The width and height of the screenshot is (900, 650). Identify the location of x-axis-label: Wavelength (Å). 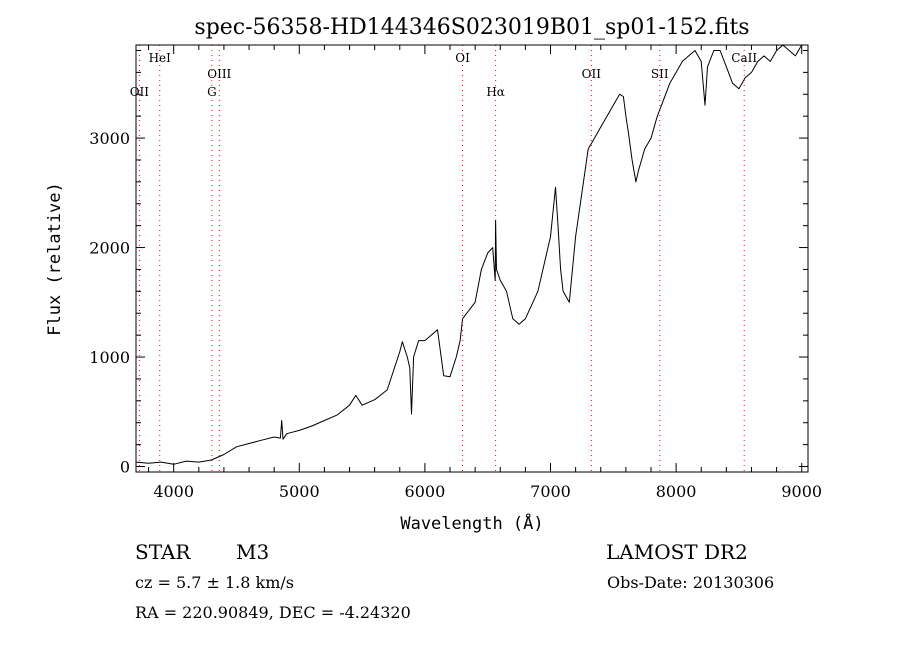
(471, 523).